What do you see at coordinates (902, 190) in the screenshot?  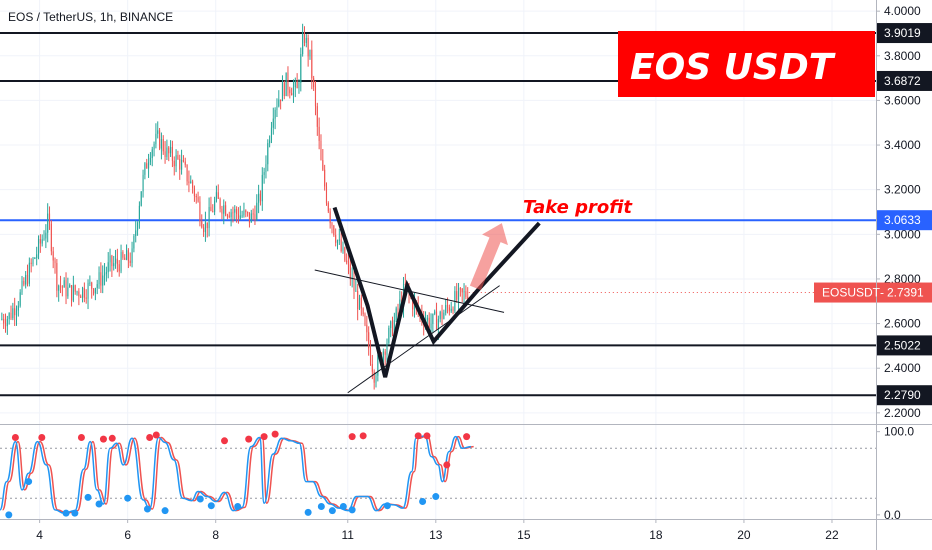 I see `price-axis-label: 3.2000` at bounding box center [902, 190].